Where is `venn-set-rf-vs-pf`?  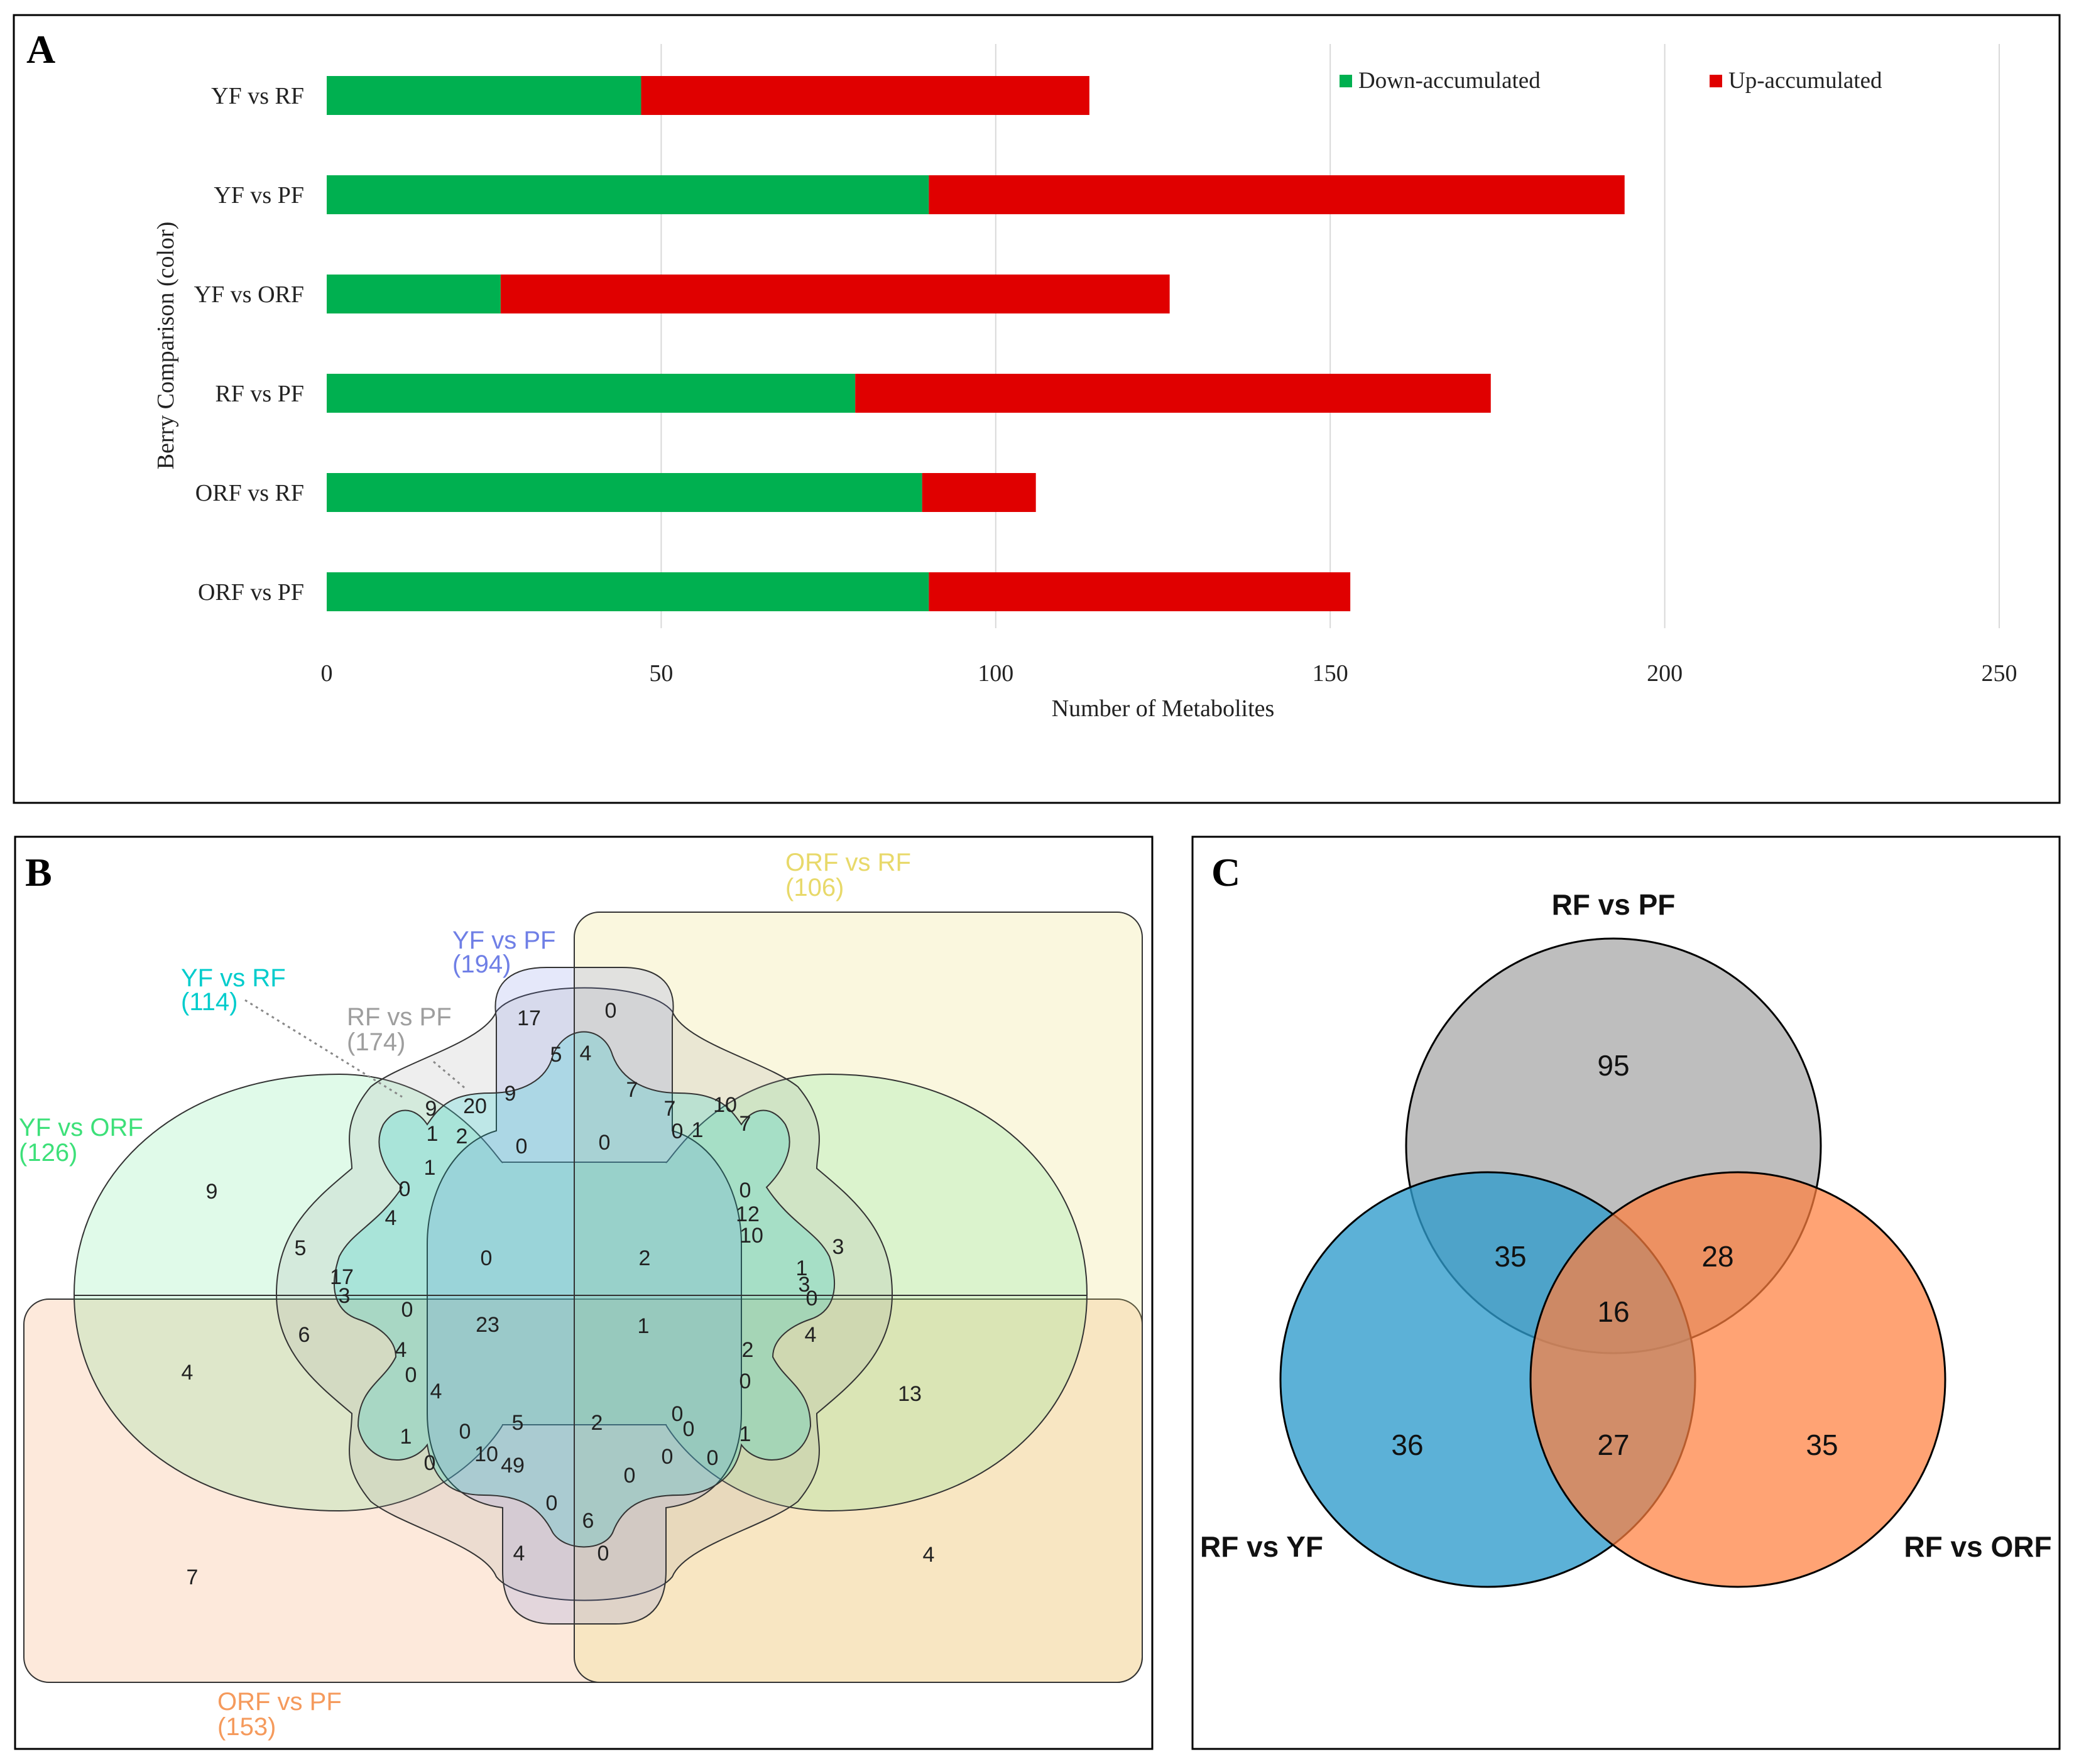 venn-set-rf-vs-pf is located at coordinates (584, 1294).